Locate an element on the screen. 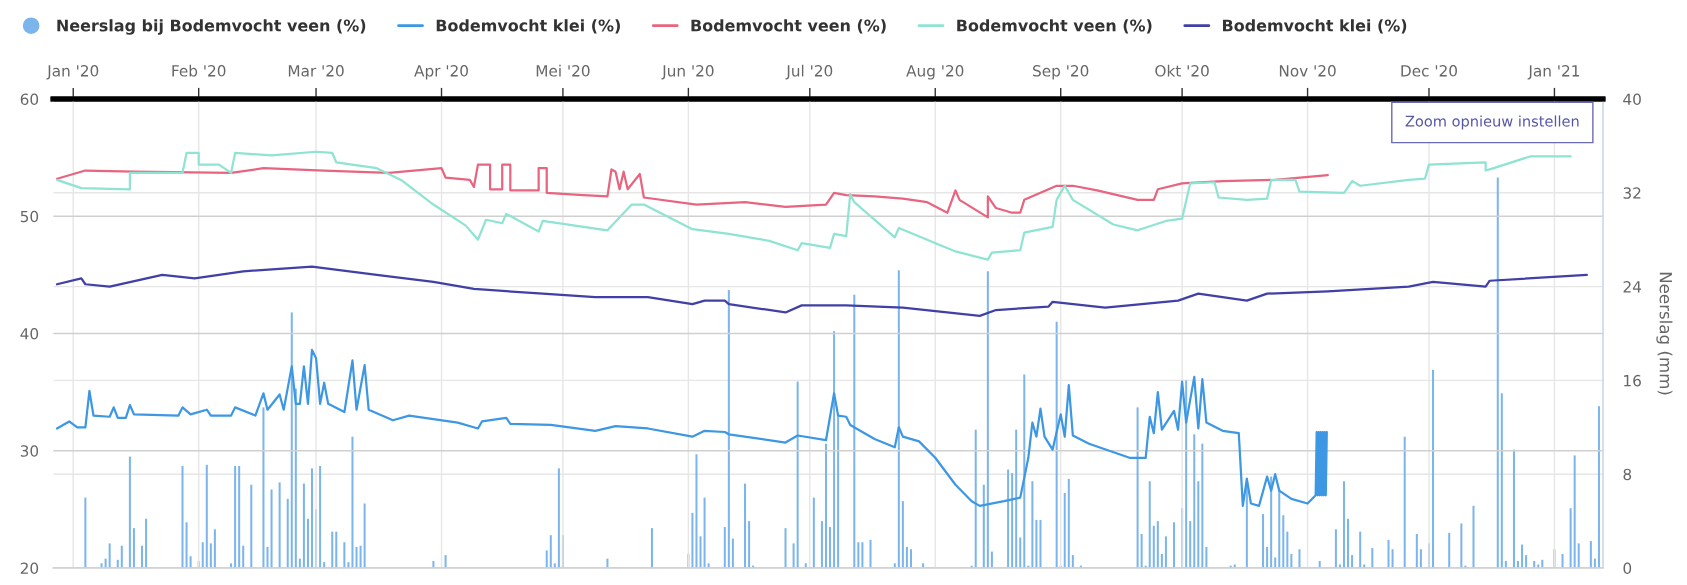 This screenshot has width=1687, height=585. y-tick-label: 30 is located at coordinates (29, 451).